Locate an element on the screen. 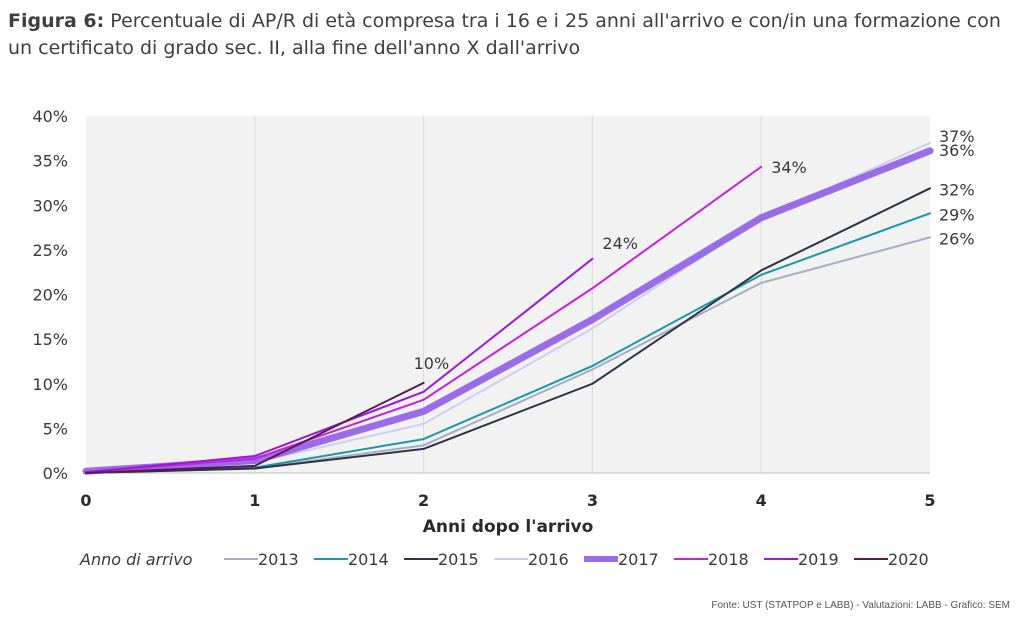 This screenshot has width=1024, height=620. y-tick-label: 25% is located at coordinates (50, 250).